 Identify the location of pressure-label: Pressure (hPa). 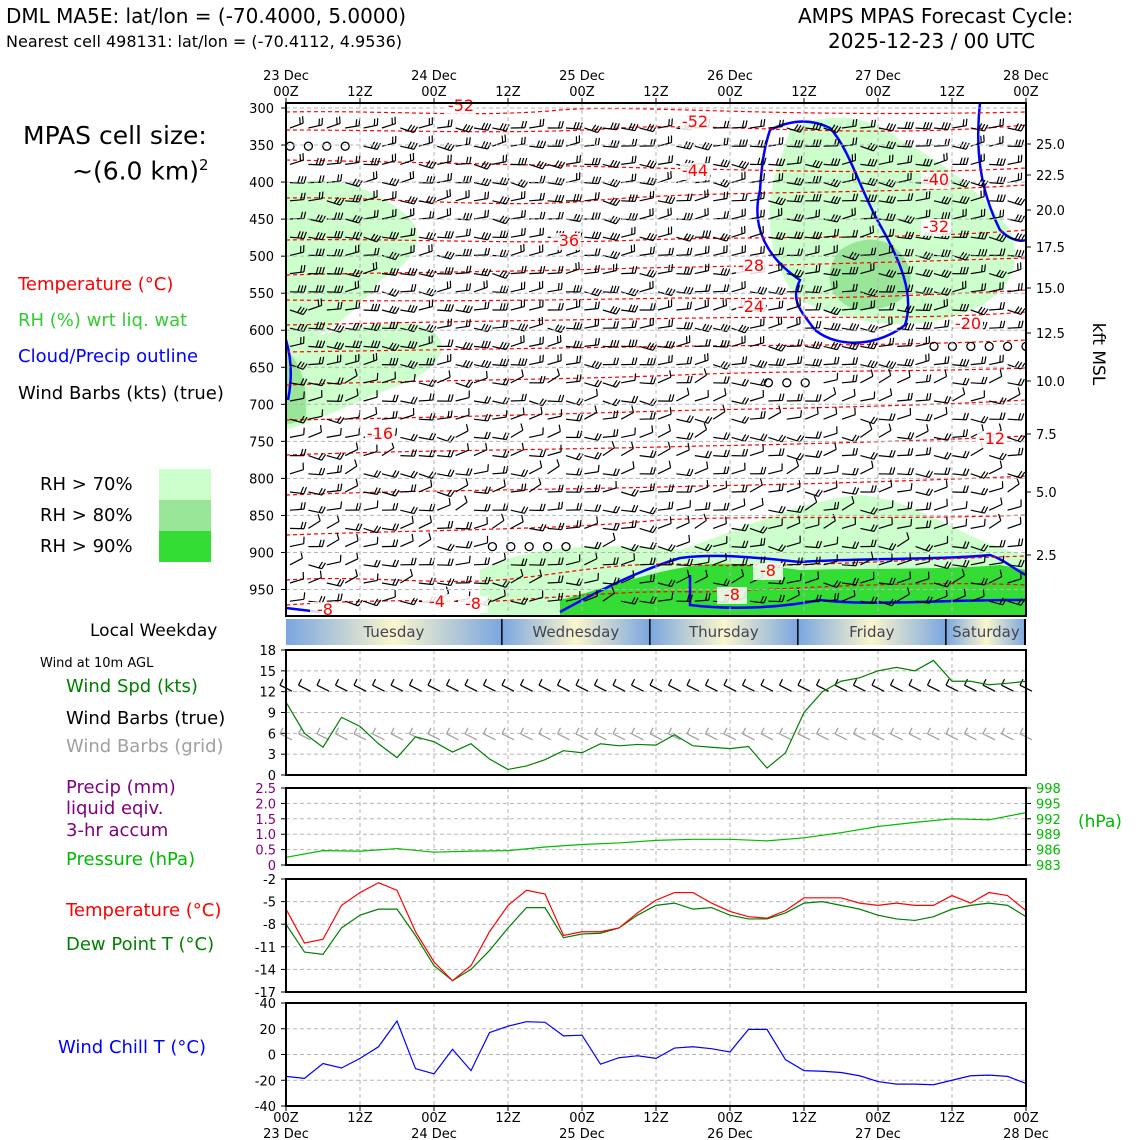
(131, 859).